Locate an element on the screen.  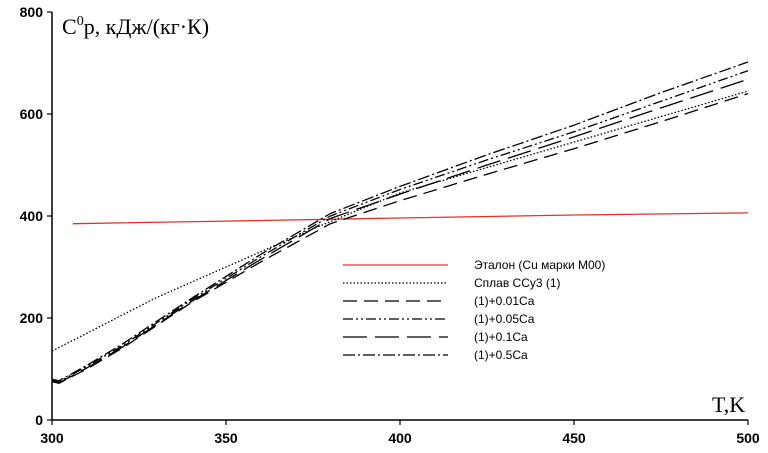
y-tick-label: 400 is located at coordinates (32, 216).